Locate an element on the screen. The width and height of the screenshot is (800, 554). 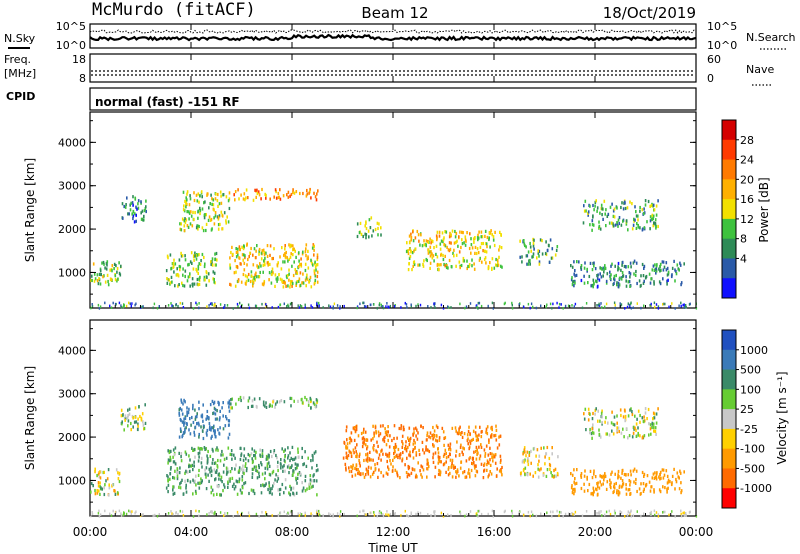
freq-label-line2: [MHz] is located at coordinates (20, 73).